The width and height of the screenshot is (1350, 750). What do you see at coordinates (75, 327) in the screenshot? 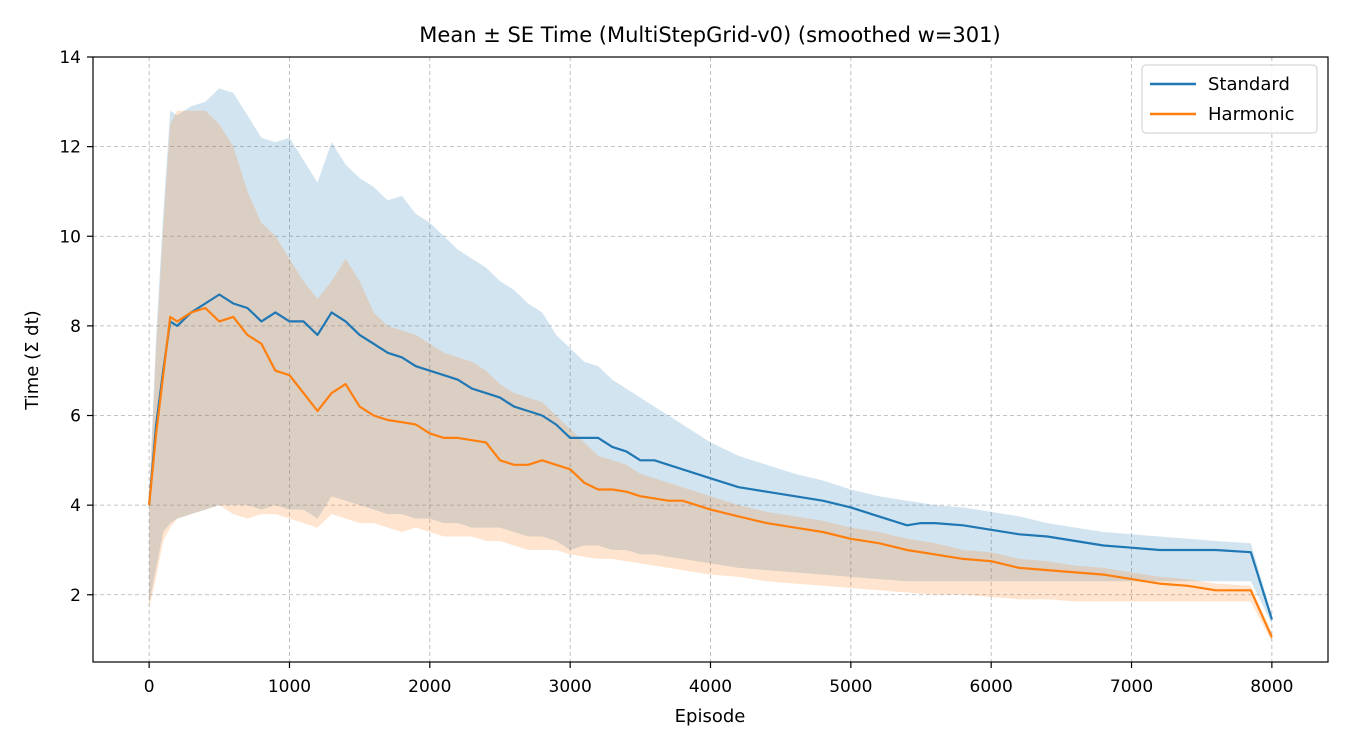
I see `y-tick-label: 8` at bounding box center [75, 327].